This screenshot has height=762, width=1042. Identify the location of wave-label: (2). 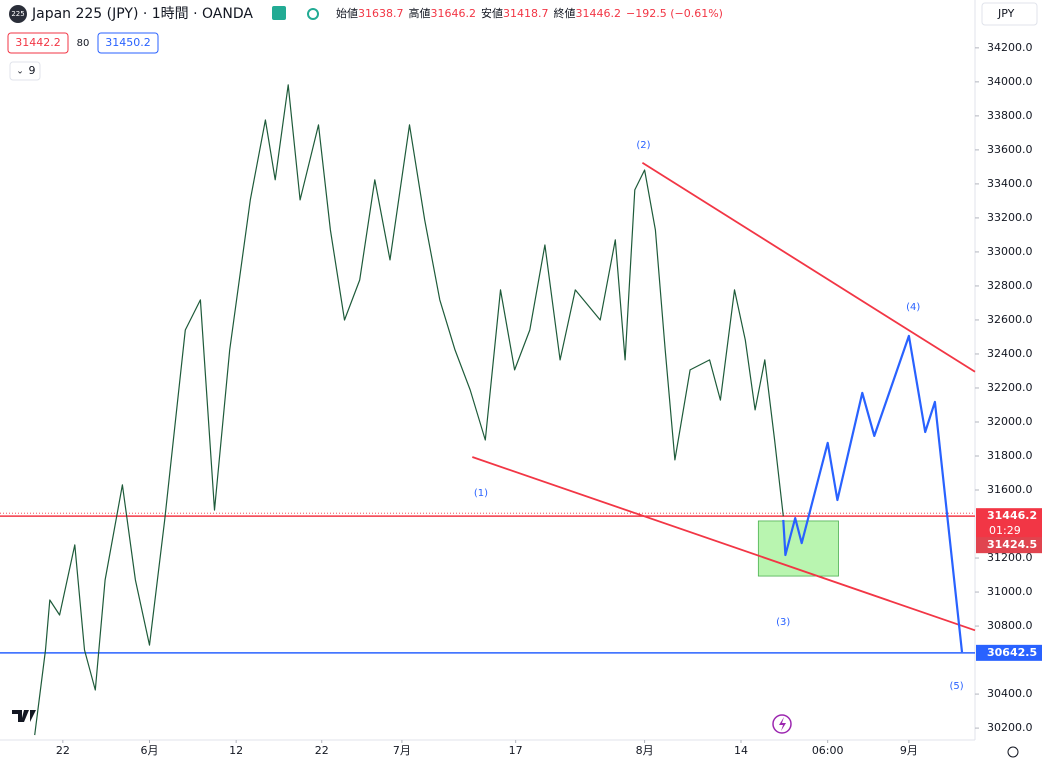
(643, 145).